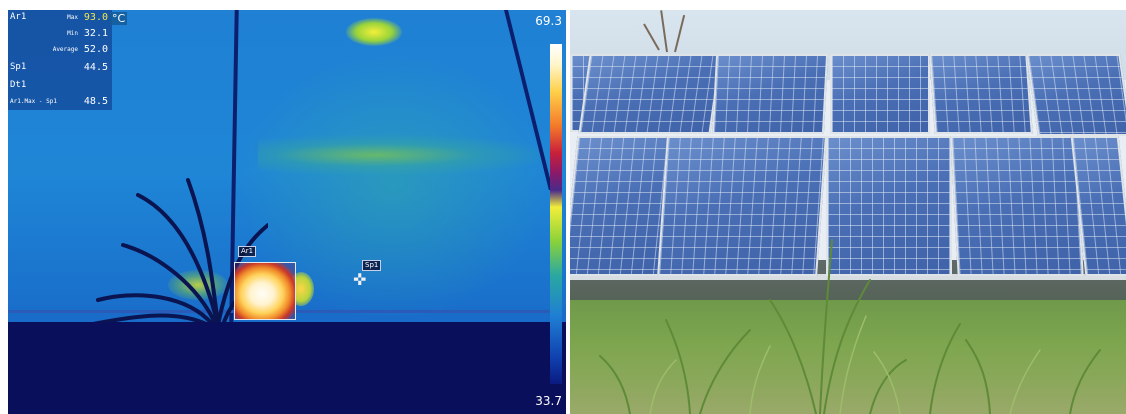 The height and width of the screenshot is (414, 1126). I want to click on scale-min-value: 33.7, so click(548, 401).